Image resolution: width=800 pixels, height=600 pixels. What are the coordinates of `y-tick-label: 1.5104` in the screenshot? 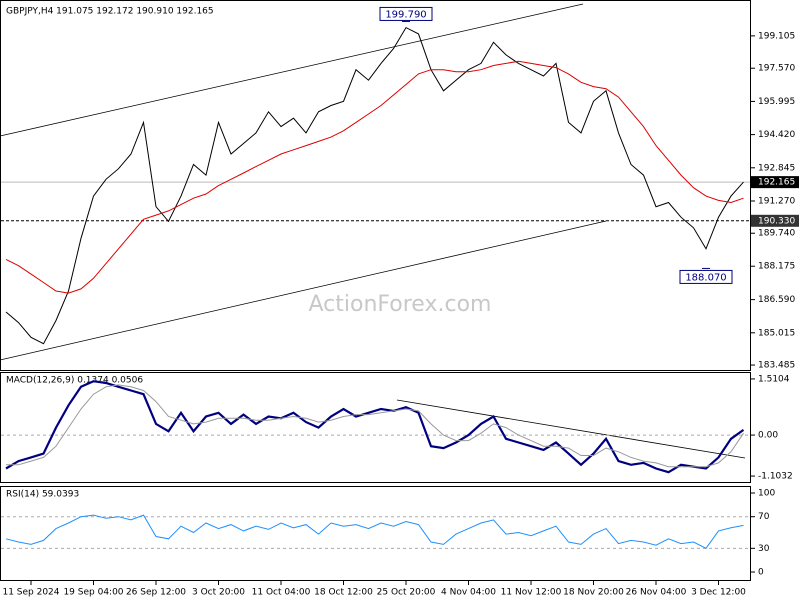 It's located at (774, 379).